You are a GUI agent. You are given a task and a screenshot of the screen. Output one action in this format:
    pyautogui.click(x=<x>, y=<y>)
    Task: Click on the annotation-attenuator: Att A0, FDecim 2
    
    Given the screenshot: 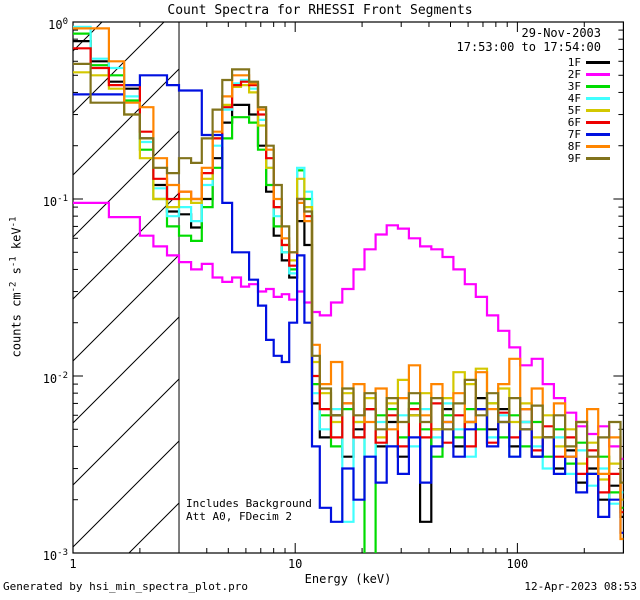 What is the action you would take?
    pyautogui.click(x=239, y=516)
    